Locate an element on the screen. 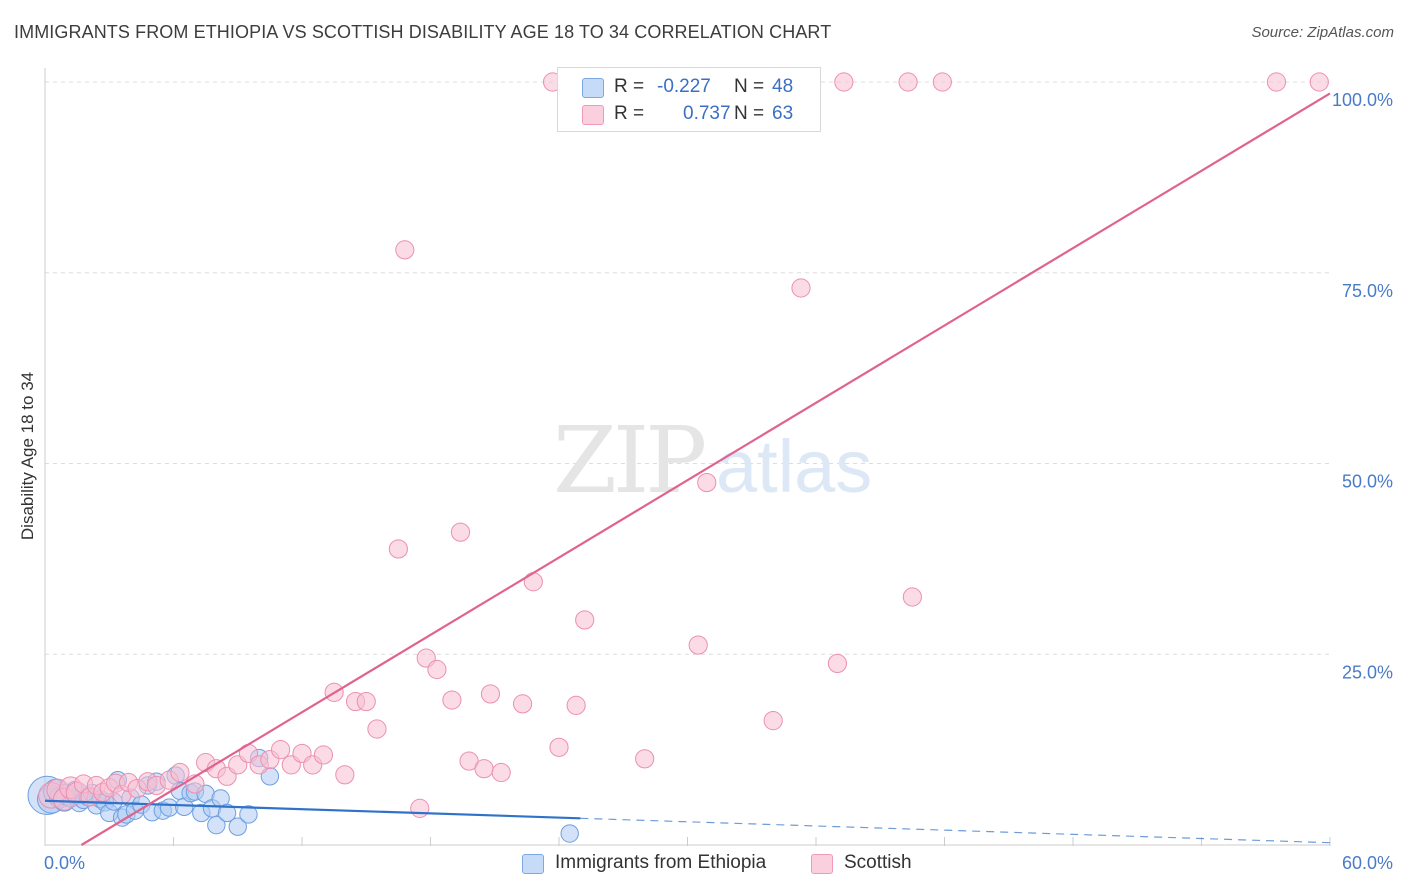 The height and width of the screenshot is (892, 1406). legend-n-value-ethiopia: 48 is located at coordinates (783, 86).